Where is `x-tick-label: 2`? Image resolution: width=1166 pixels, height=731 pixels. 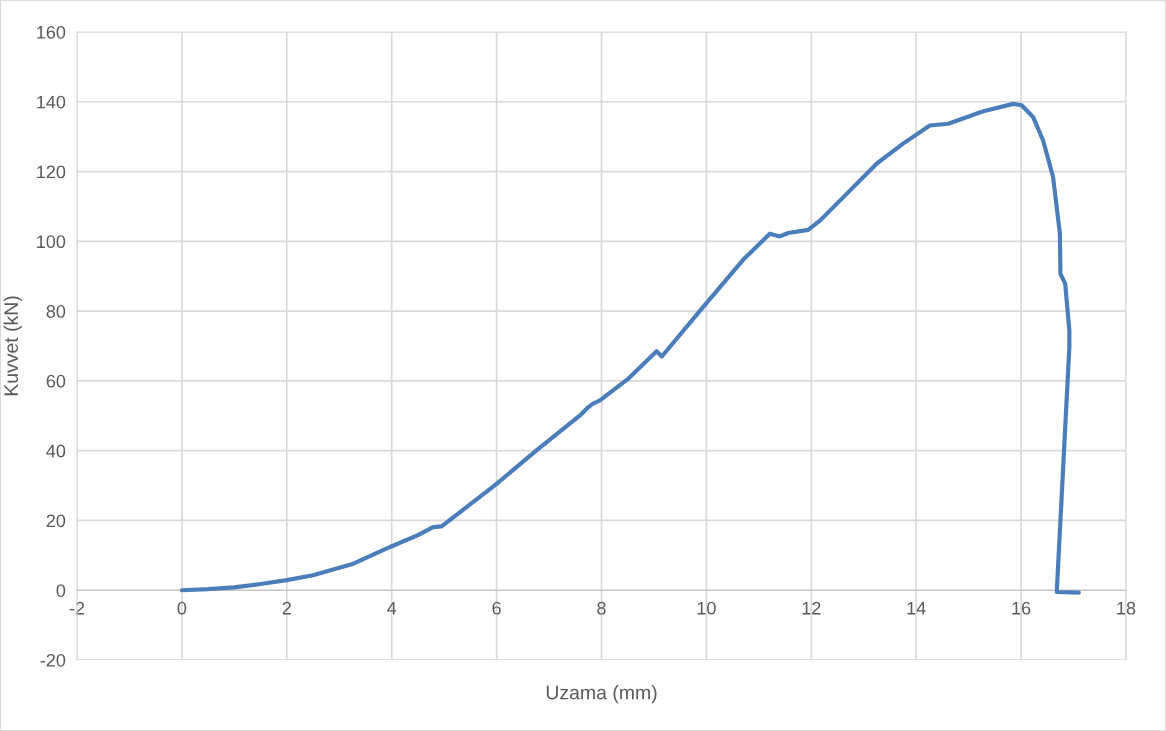 x-tick-label: 2 is located at coordinates (286, 608).